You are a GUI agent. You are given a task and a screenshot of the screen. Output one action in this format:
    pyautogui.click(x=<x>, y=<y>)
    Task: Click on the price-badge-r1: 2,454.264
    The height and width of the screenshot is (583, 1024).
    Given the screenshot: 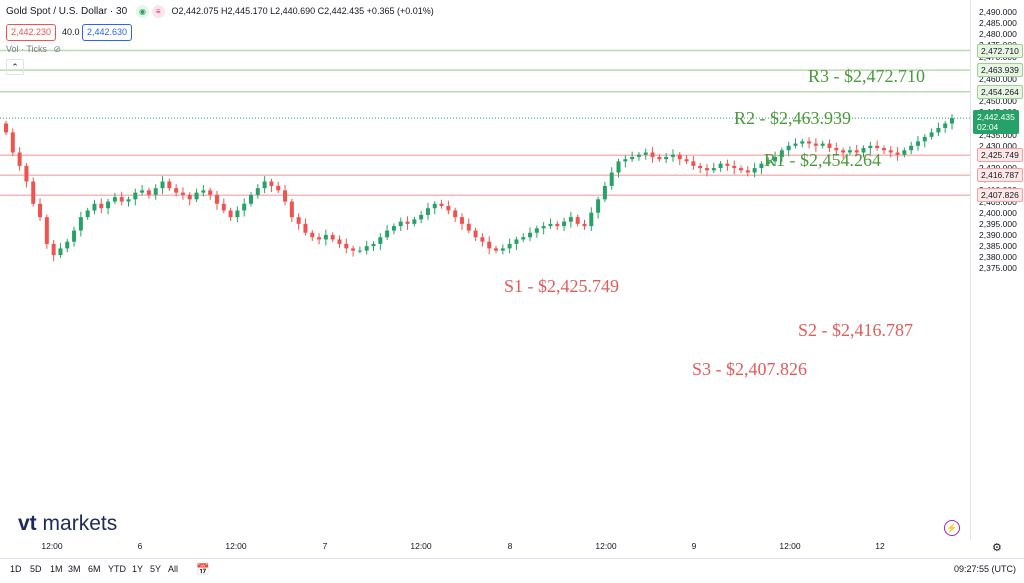 What is the action you would take?
    pyautogui.click(x=1000, y=91)
    